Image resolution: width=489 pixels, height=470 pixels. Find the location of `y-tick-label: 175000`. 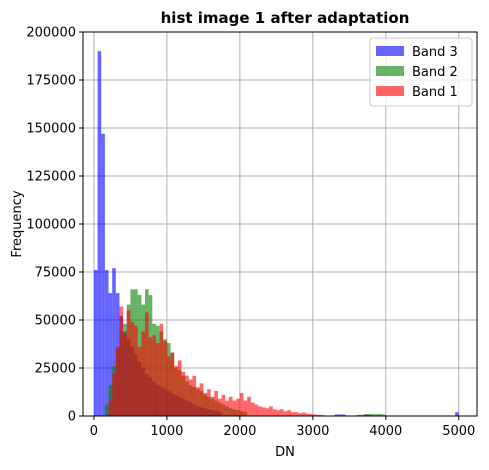

y-tick-label: 175000 is located at coordinates (51, 81).